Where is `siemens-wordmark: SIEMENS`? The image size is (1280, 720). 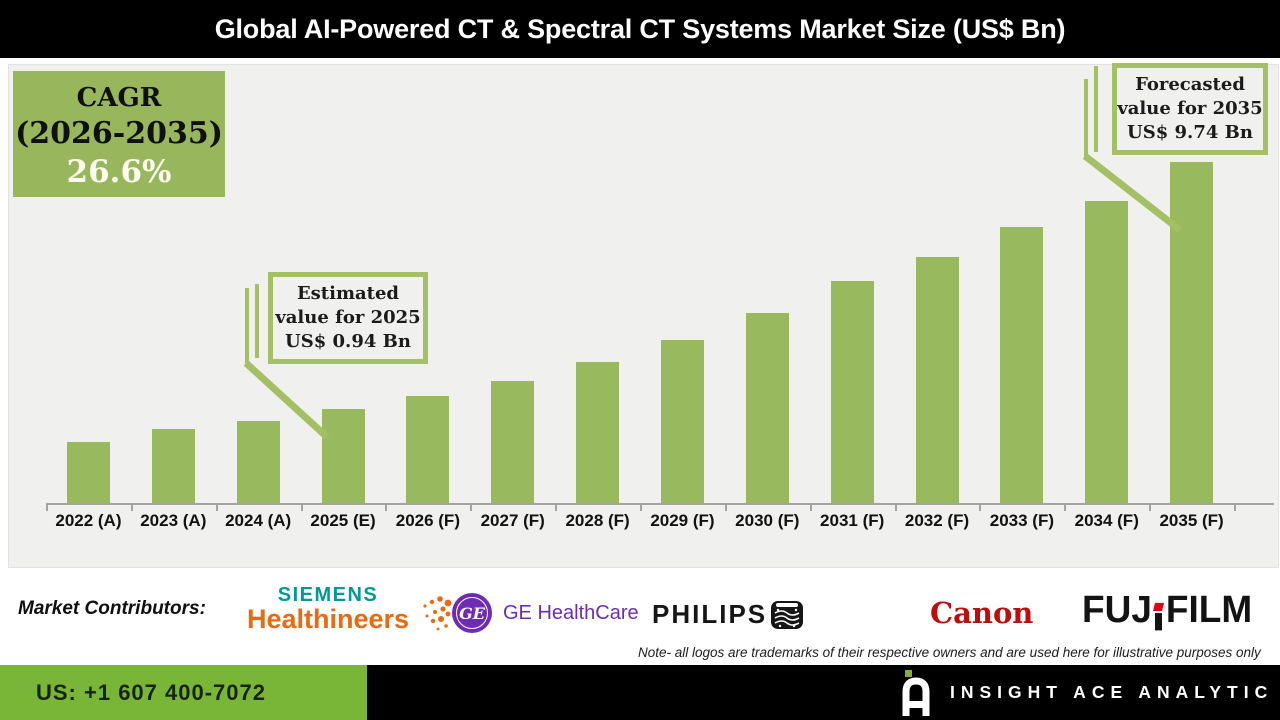
siemens-wordmark: SIEMENS is located at coordinates (328, 595).